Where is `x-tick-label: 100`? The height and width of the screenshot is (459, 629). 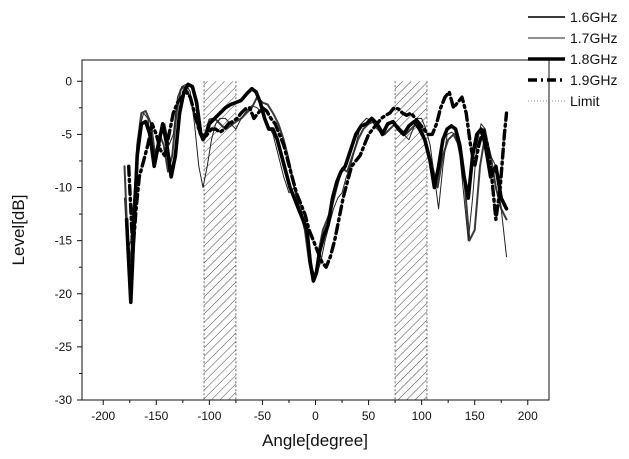
x-tick-label: 100 is located at coordinates (422, 416).